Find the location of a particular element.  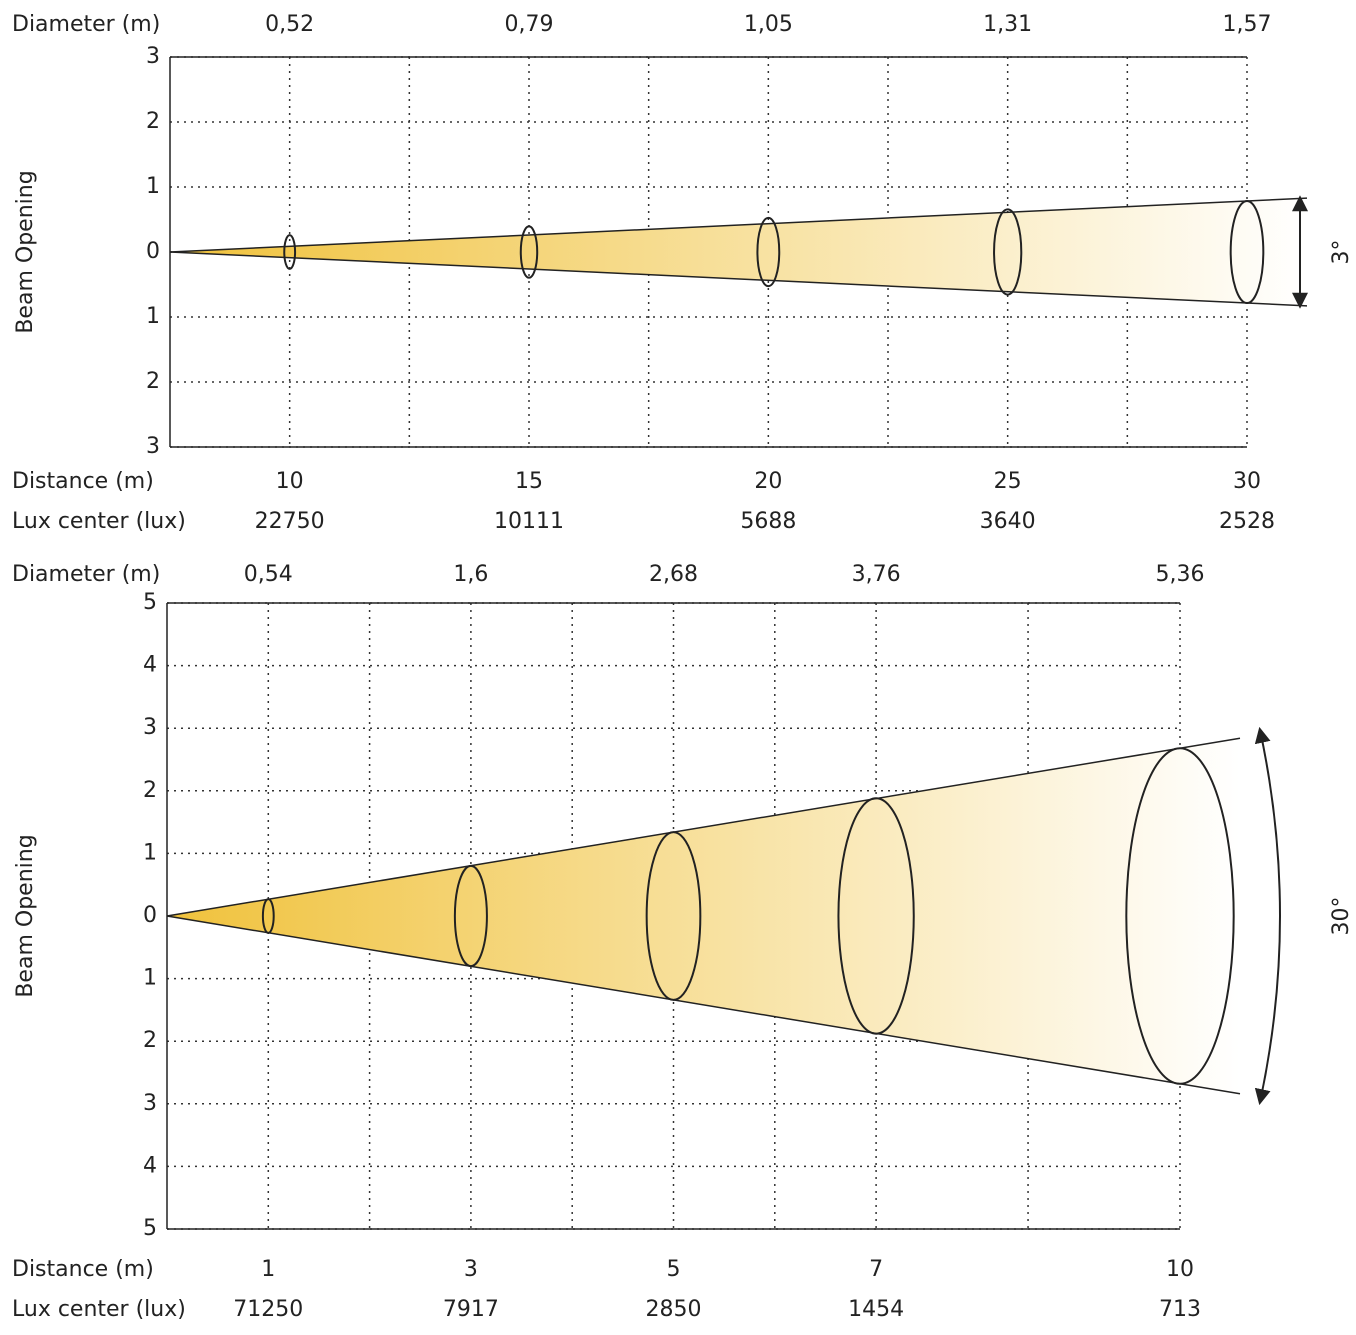

lux-label: 5688 is located at coordinates (768, 521).